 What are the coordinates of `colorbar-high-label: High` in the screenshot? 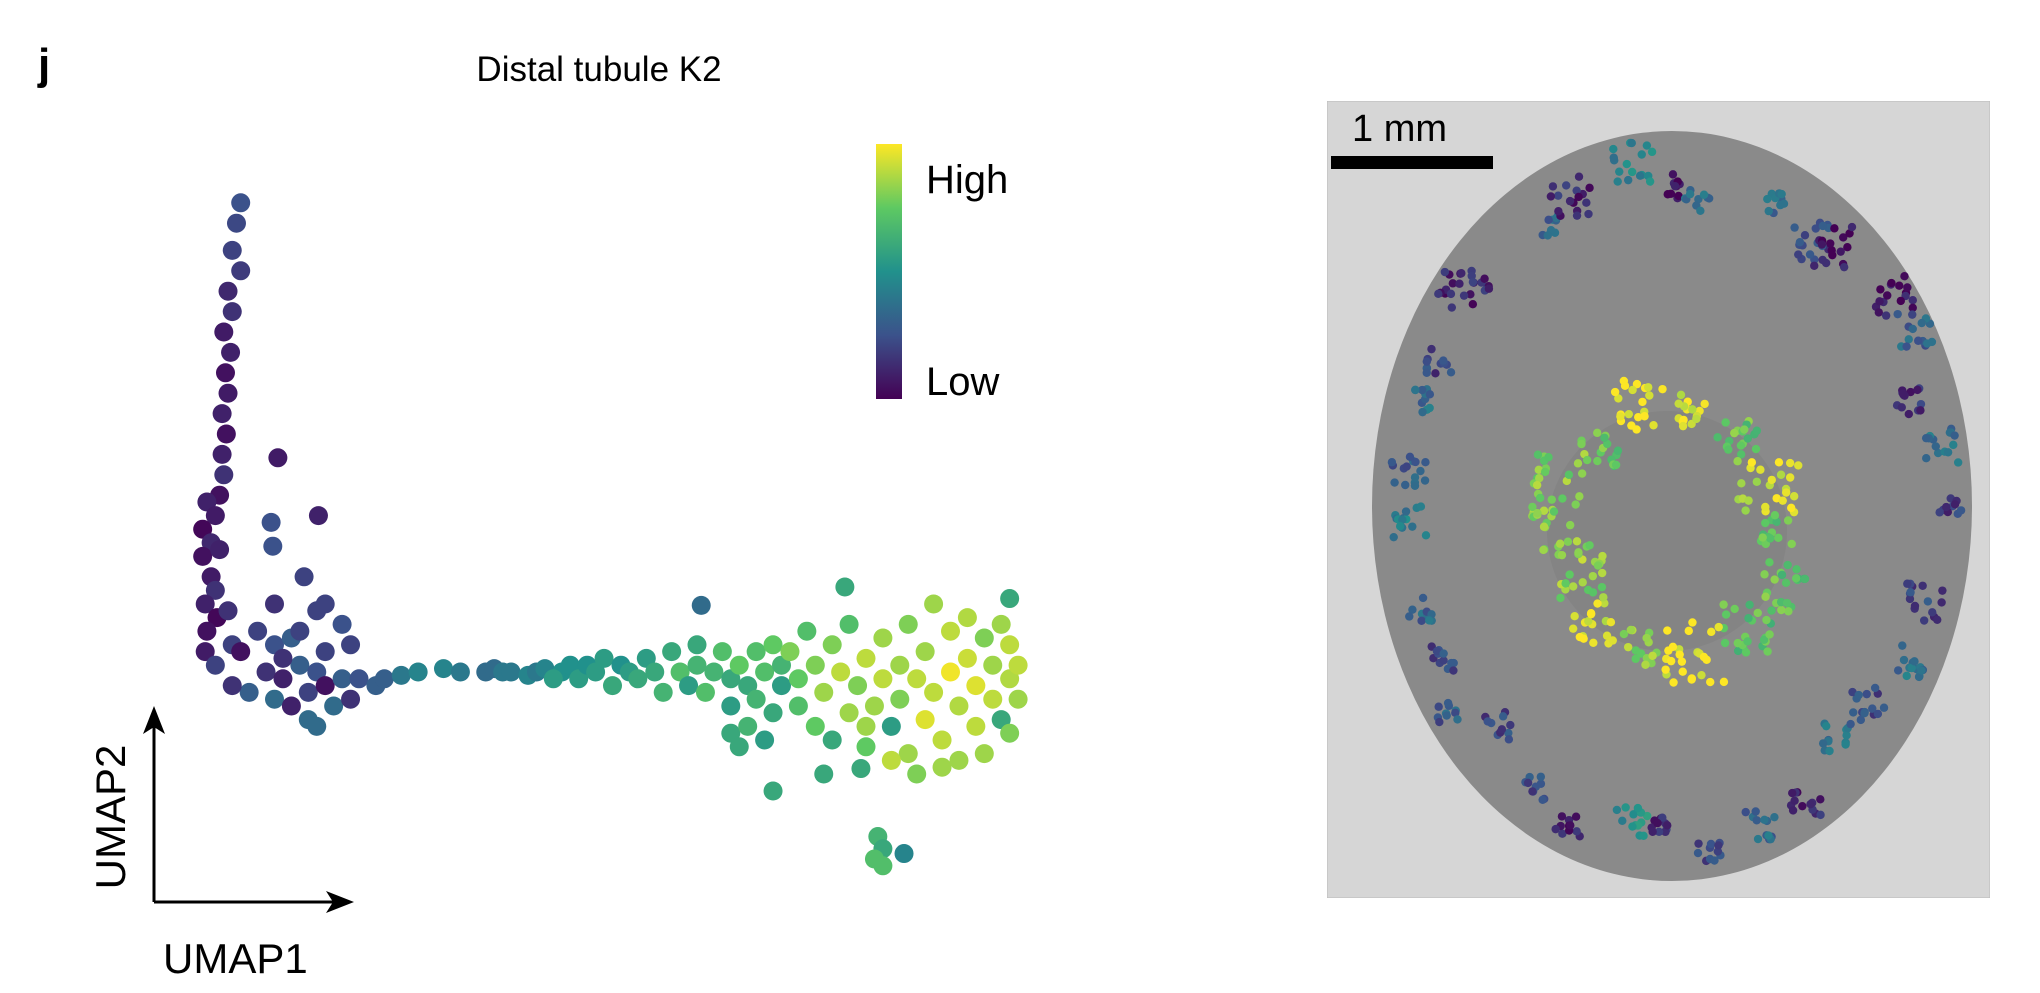 It's located at (967, 180).